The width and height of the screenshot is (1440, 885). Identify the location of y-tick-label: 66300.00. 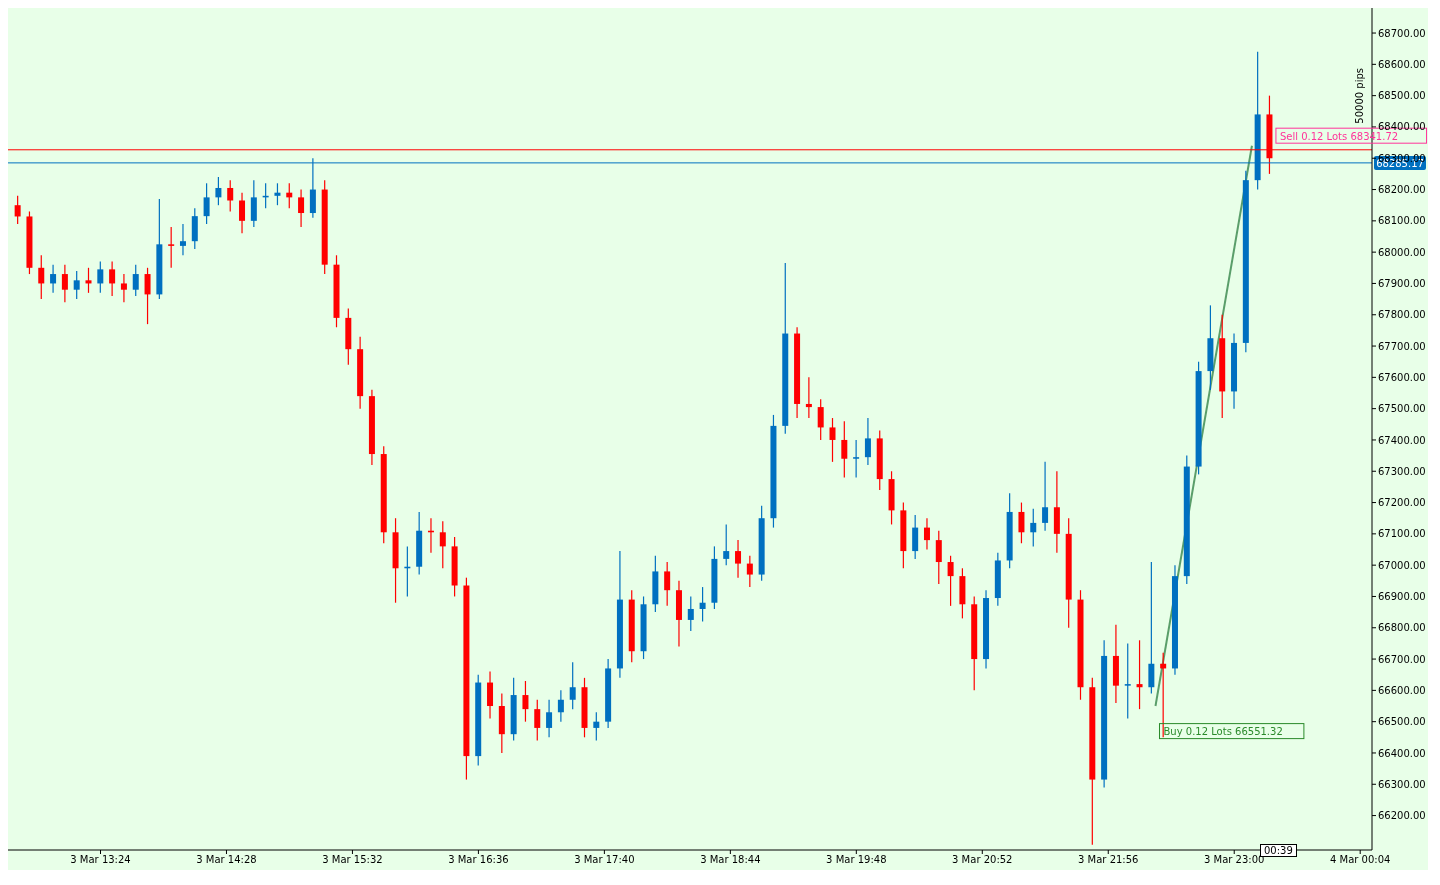
(1402, 784).